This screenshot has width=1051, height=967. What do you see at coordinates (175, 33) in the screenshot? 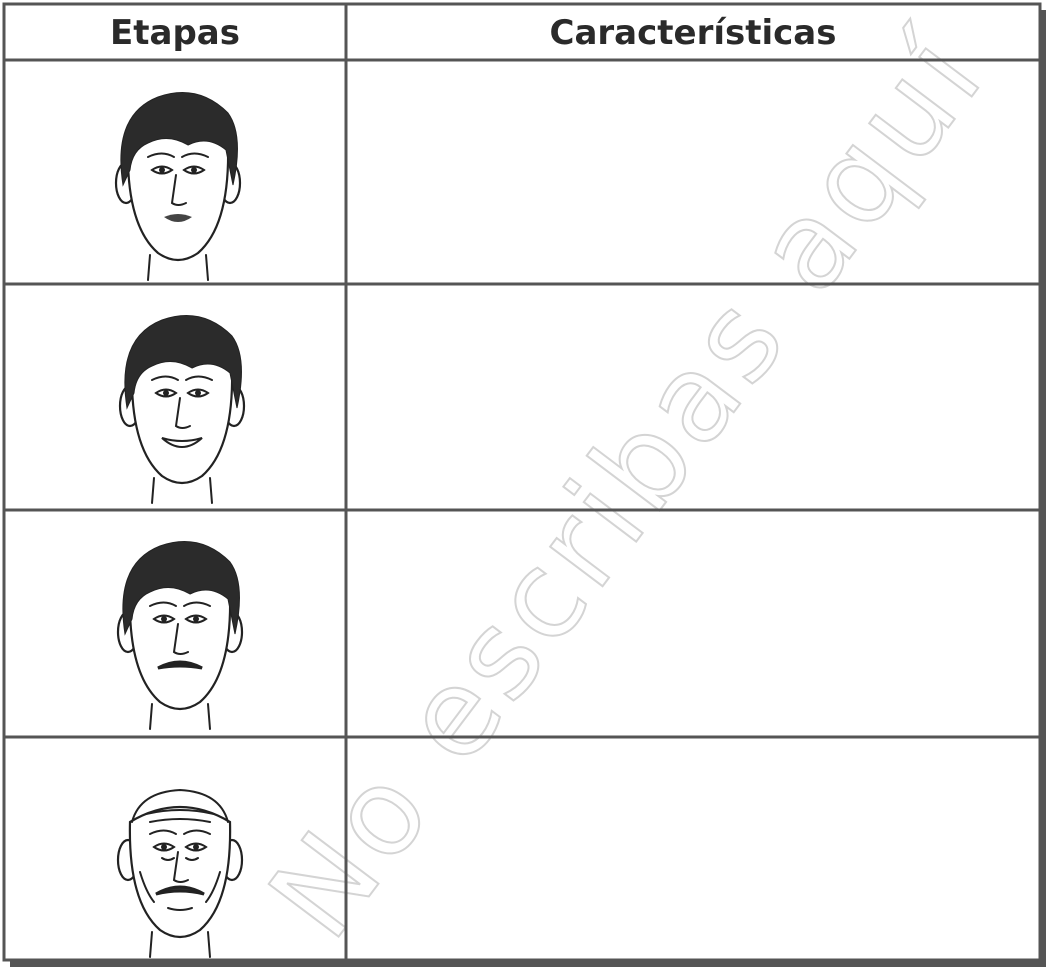
I see `header-cell: Etapas` at bounding box center [175, 33].